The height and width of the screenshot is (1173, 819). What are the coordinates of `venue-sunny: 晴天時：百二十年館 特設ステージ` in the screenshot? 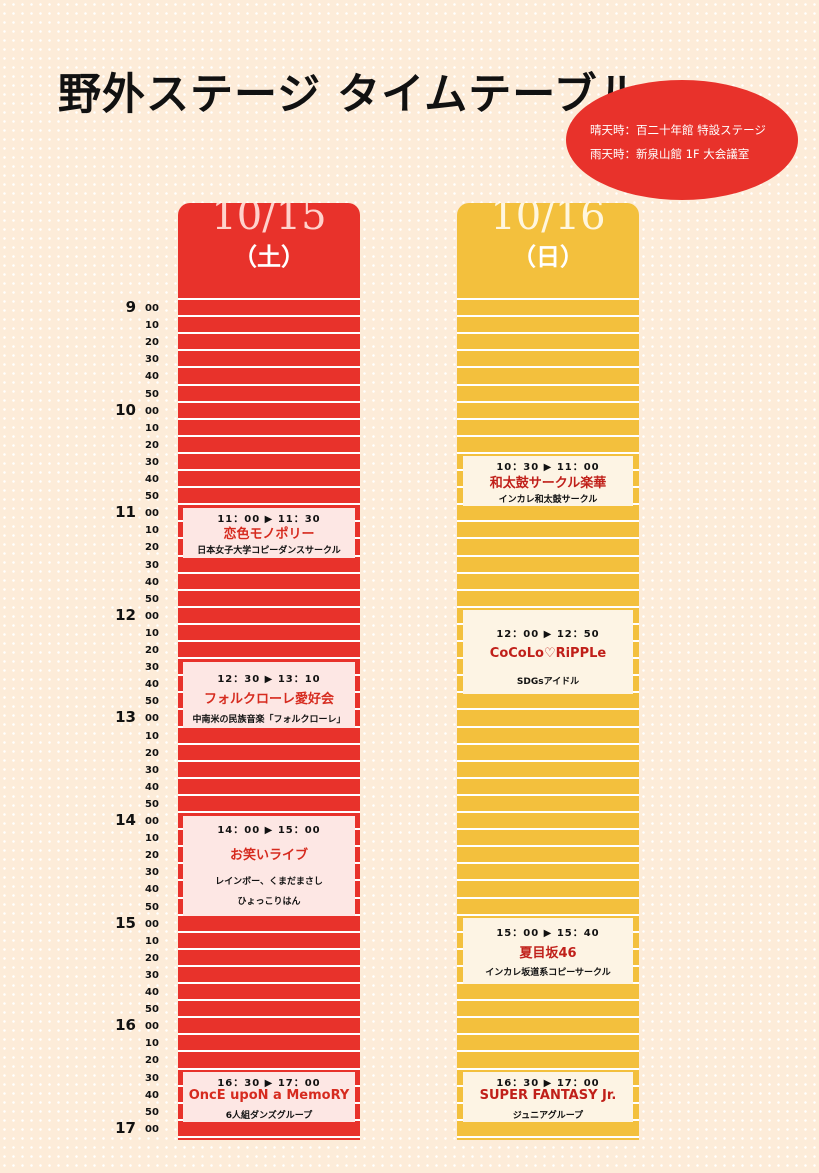 It's located at (678, 130).